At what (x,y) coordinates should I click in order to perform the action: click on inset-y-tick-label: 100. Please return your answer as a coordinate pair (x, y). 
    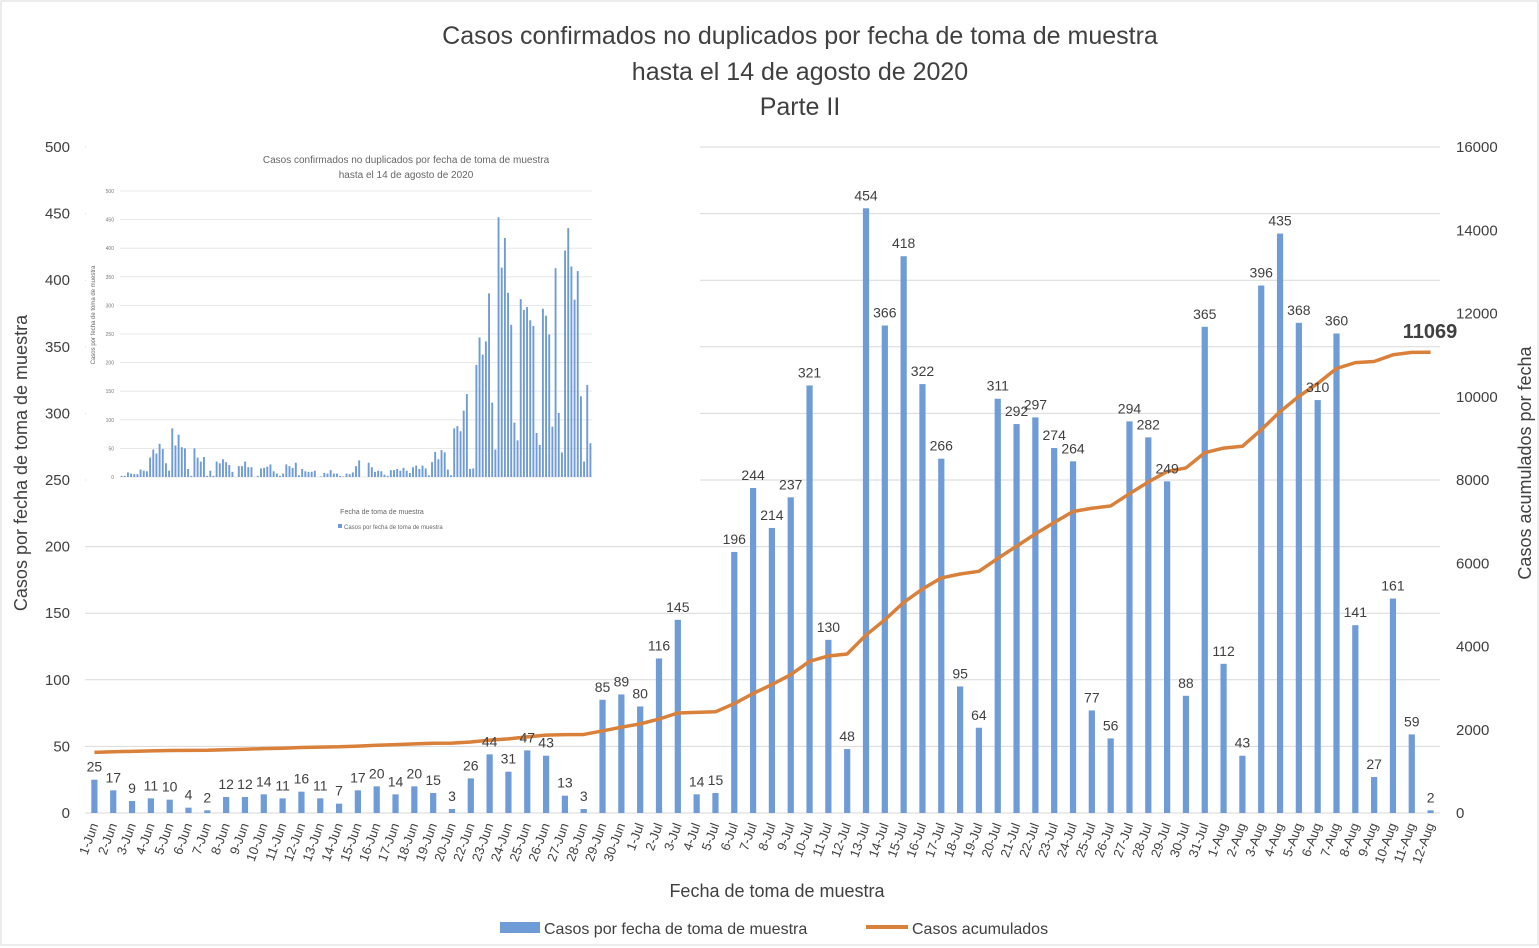
    Looking at the image, I should click on (110, 421).